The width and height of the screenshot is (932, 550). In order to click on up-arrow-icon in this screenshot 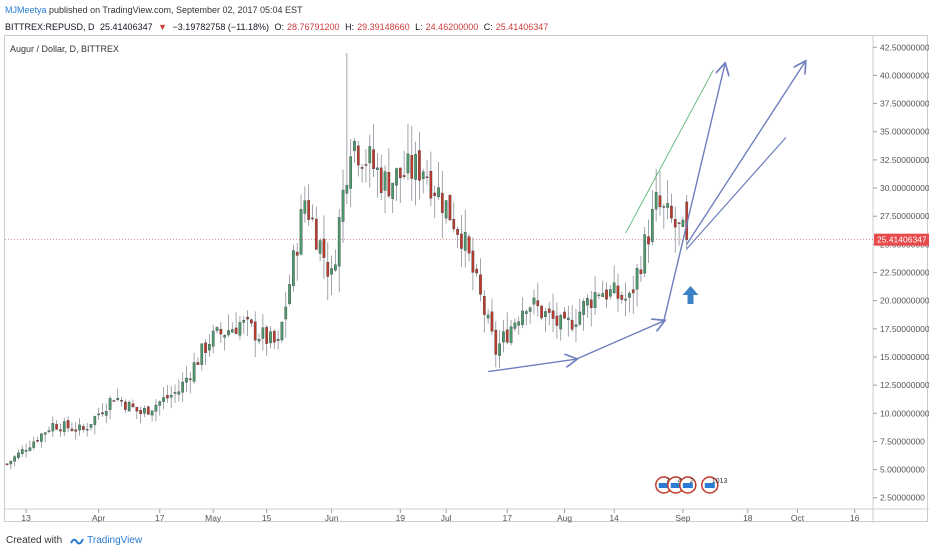, I will do `click(690, 295)`.